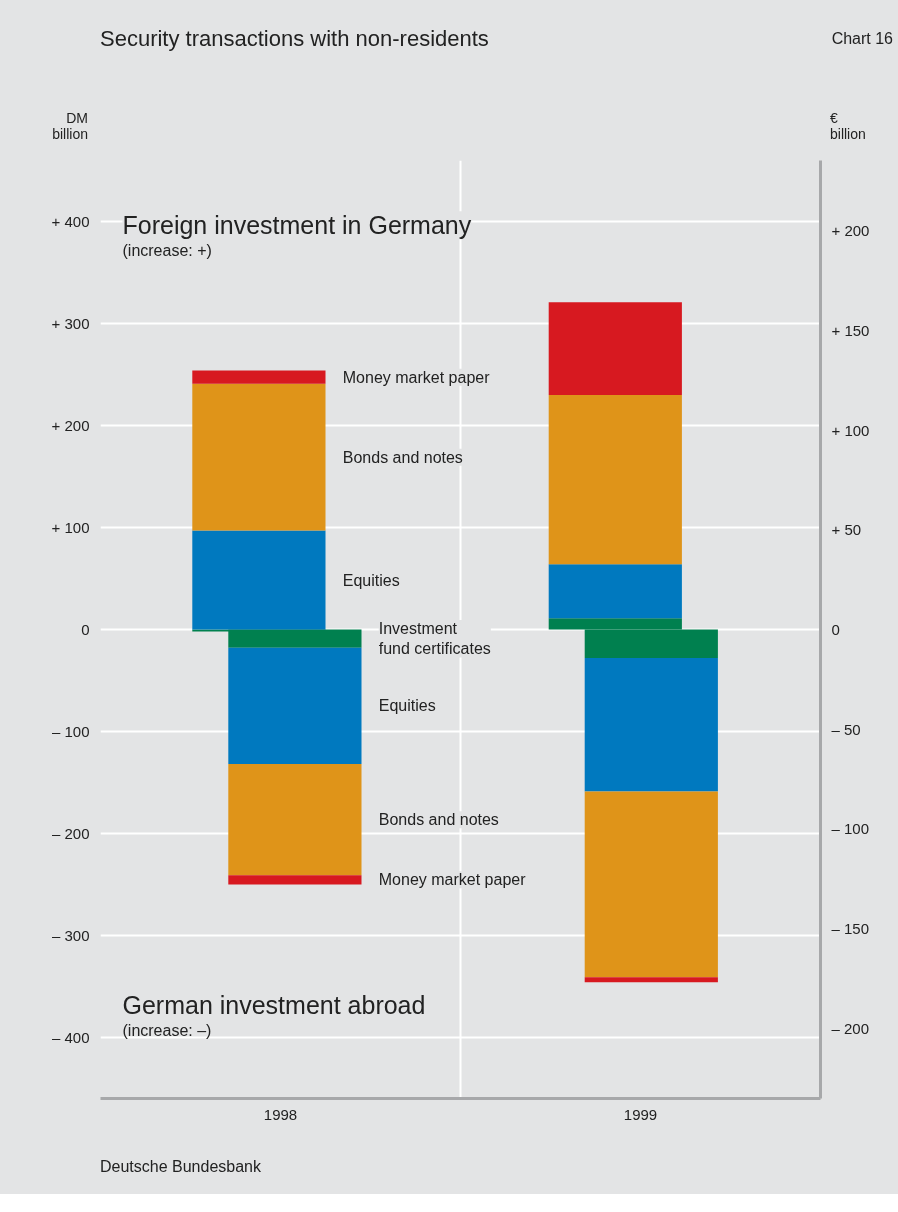 This screenshot has width=898, height=1212. Describe the element at coordinates (294, 39) in the screenshot. I see `chart-title: Security transactions with non-residents` at that location.